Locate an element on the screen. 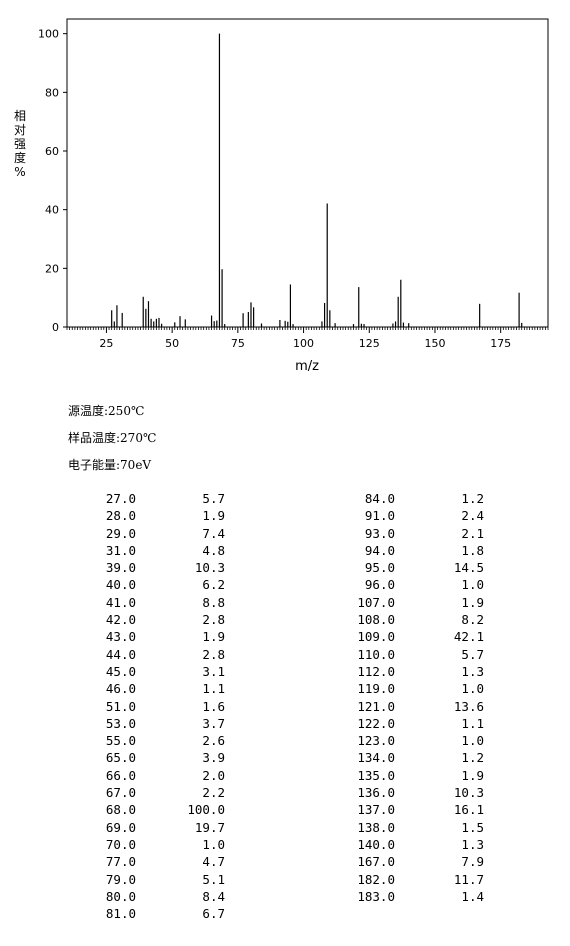  y-axis-label-char: % is located at coordinates (19, 172).